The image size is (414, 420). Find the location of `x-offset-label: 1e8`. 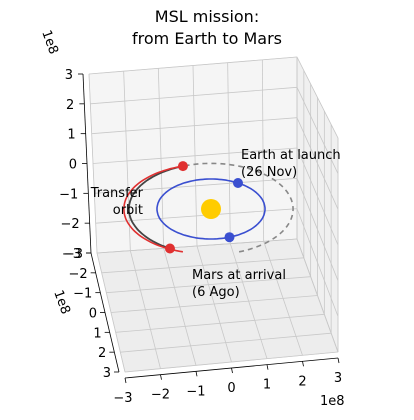

x-offset-label: 1e8 is located at coordinates (332, 401).